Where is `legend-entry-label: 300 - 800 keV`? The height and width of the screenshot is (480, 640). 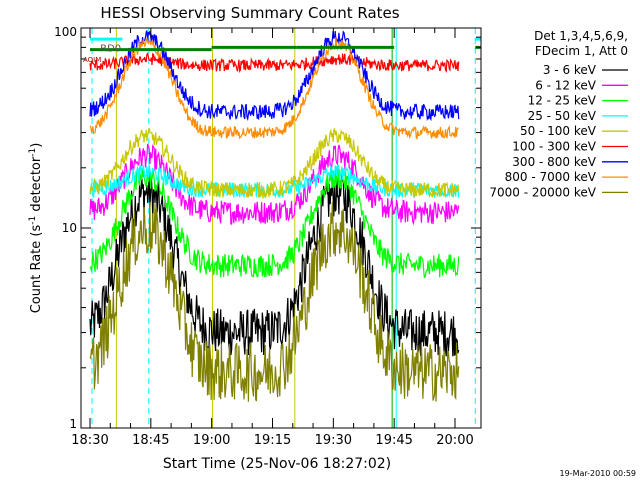 legend-entry-label: 300 - 800 keV is located at coordinates (554, 162).